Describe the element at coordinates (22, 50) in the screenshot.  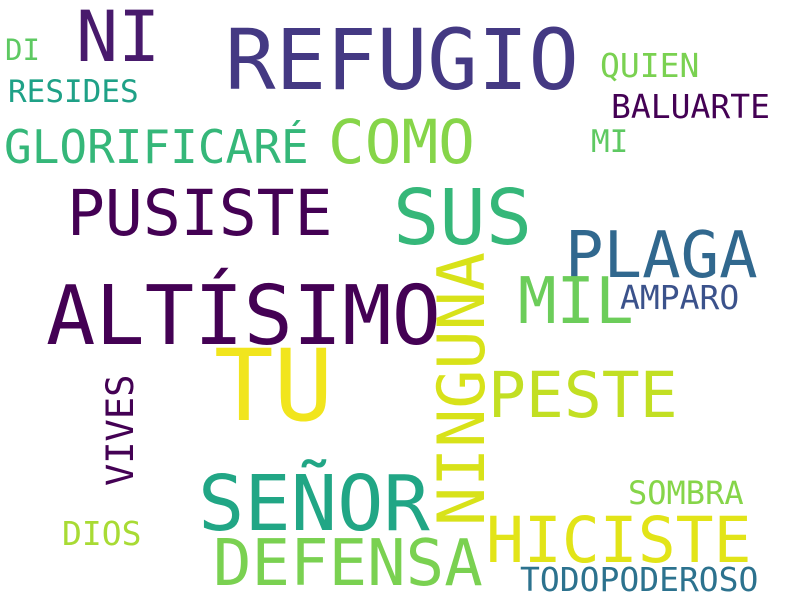
I see `word-di: DI` at that location.